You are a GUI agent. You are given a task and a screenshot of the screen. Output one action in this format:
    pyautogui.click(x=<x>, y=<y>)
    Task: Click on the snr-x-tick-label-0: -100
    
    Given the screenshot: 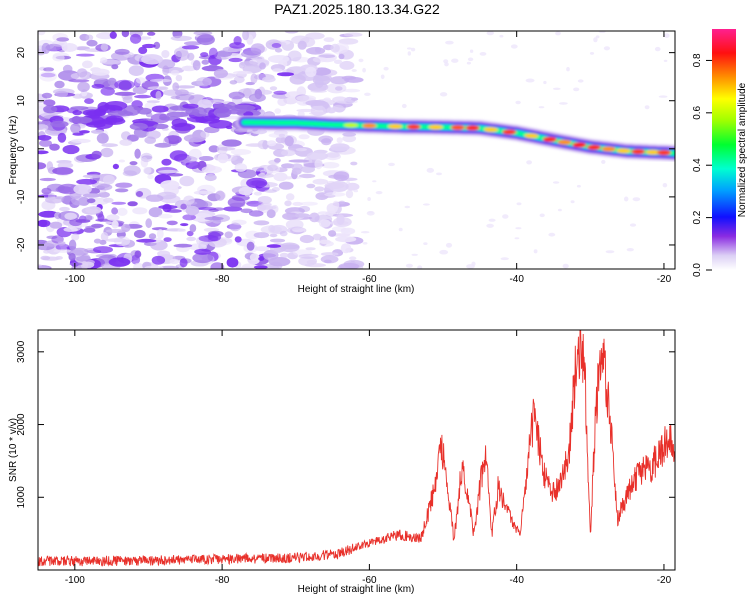 What is the action you would take?
    pyautogui.click(x=75, y=580)
    